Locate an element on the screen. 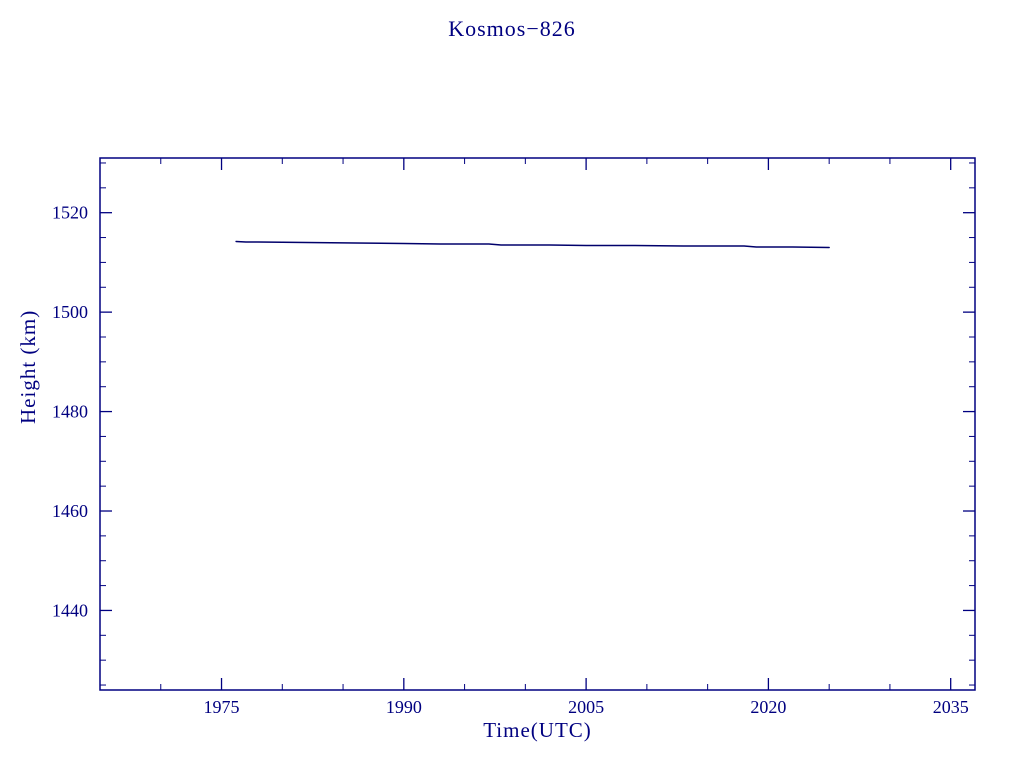 The width and height of the screenshot is (1024, 768). y-tick-label: 1440 is located at coordinates (70, 610).